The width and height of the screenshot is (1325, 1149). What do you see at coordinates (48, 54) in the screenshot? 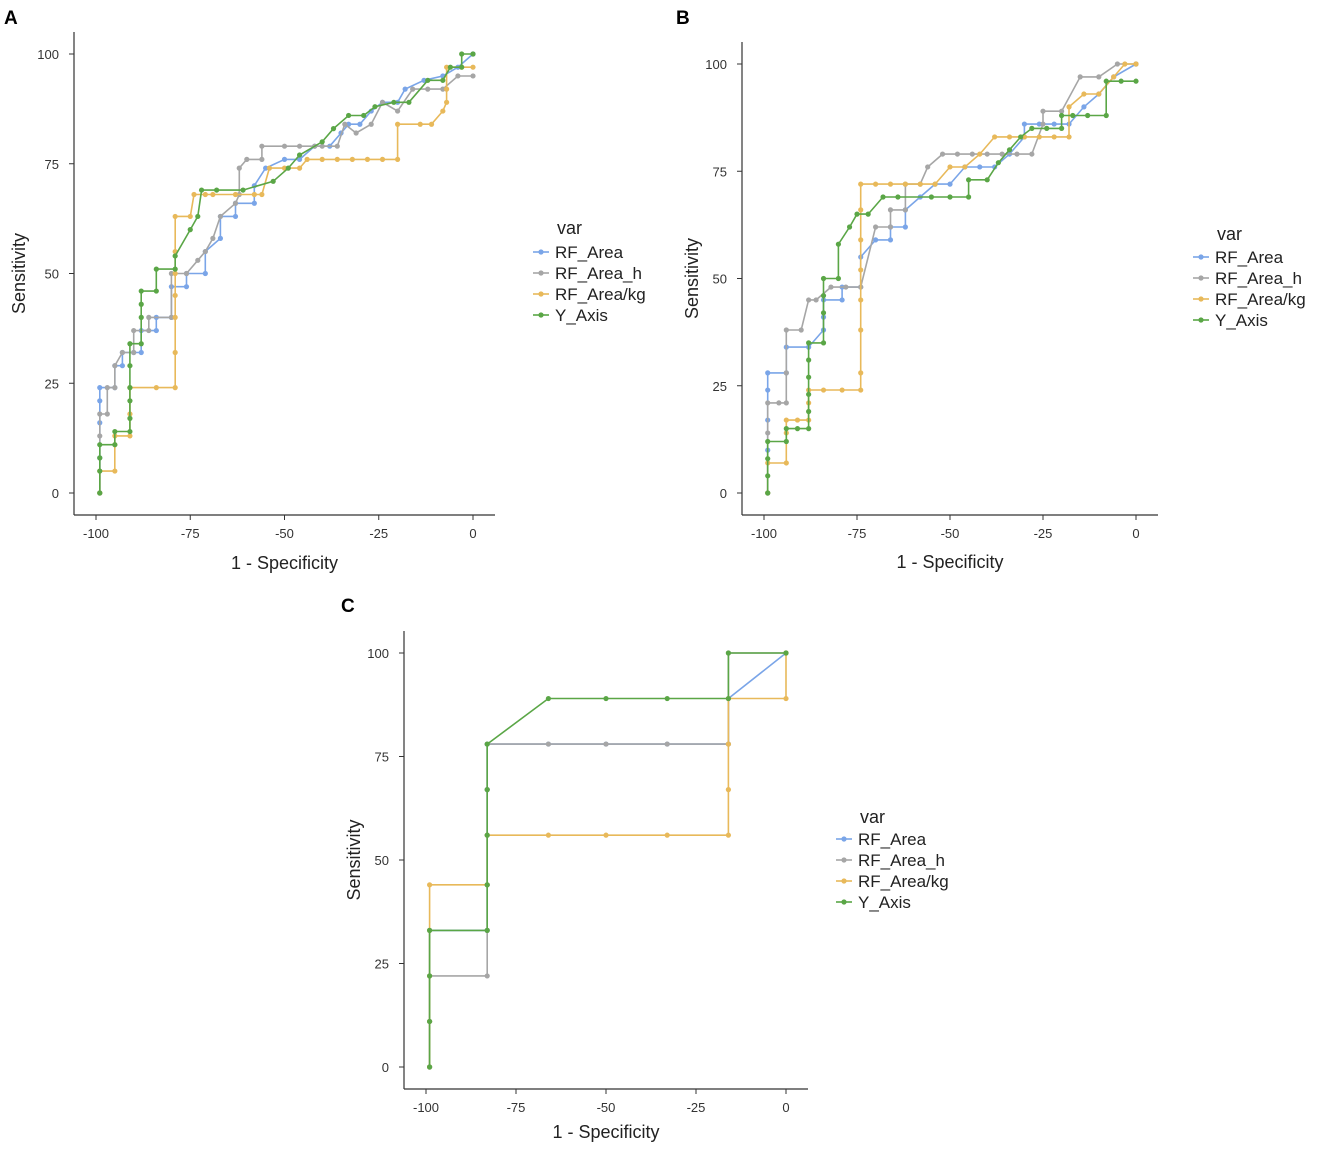
I see `panel-a-y-tick-label: 100` at bounding box center [48, 54].